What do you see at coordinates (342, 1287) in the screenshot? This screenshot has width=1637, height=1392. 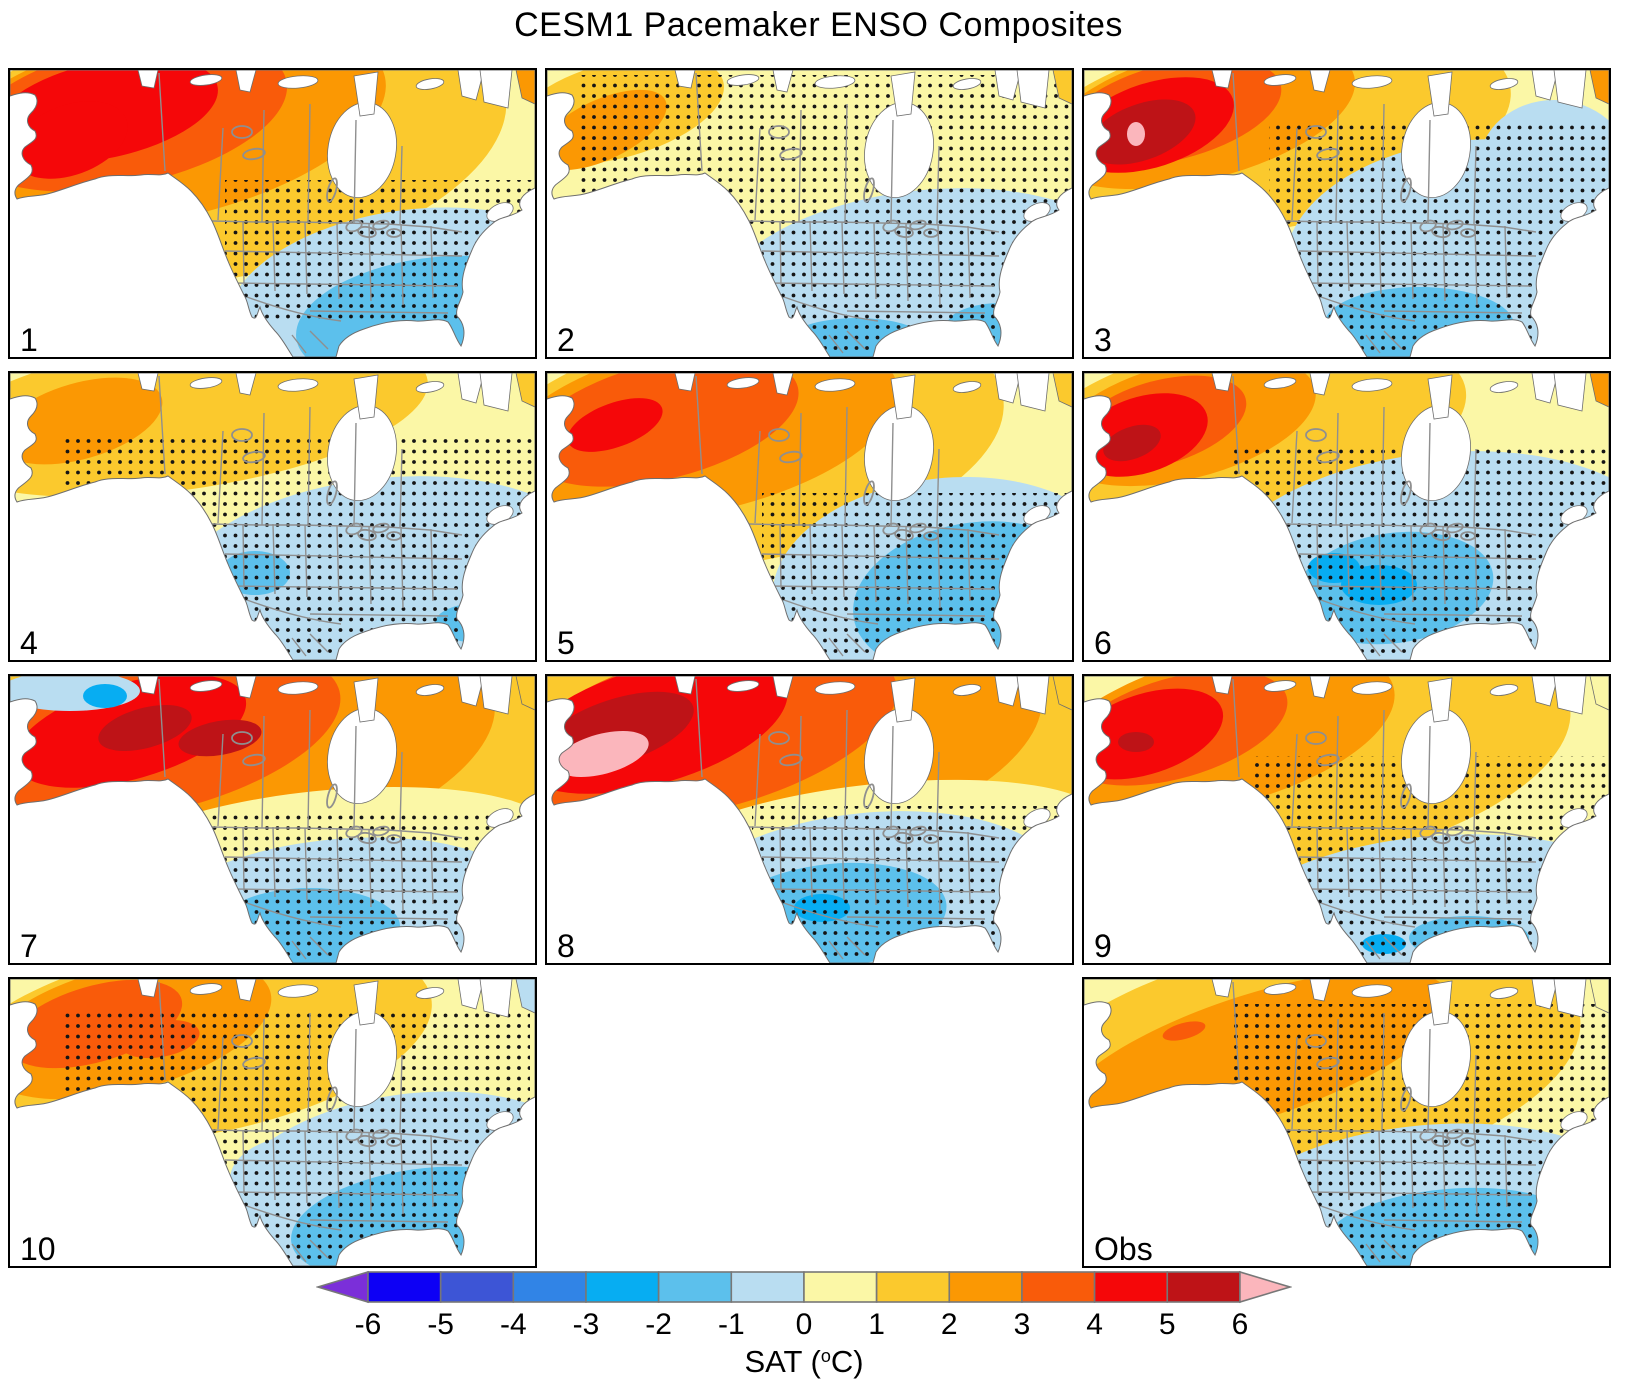 I see `colorbar-left-arrow` at bounding box center [342, 1287].